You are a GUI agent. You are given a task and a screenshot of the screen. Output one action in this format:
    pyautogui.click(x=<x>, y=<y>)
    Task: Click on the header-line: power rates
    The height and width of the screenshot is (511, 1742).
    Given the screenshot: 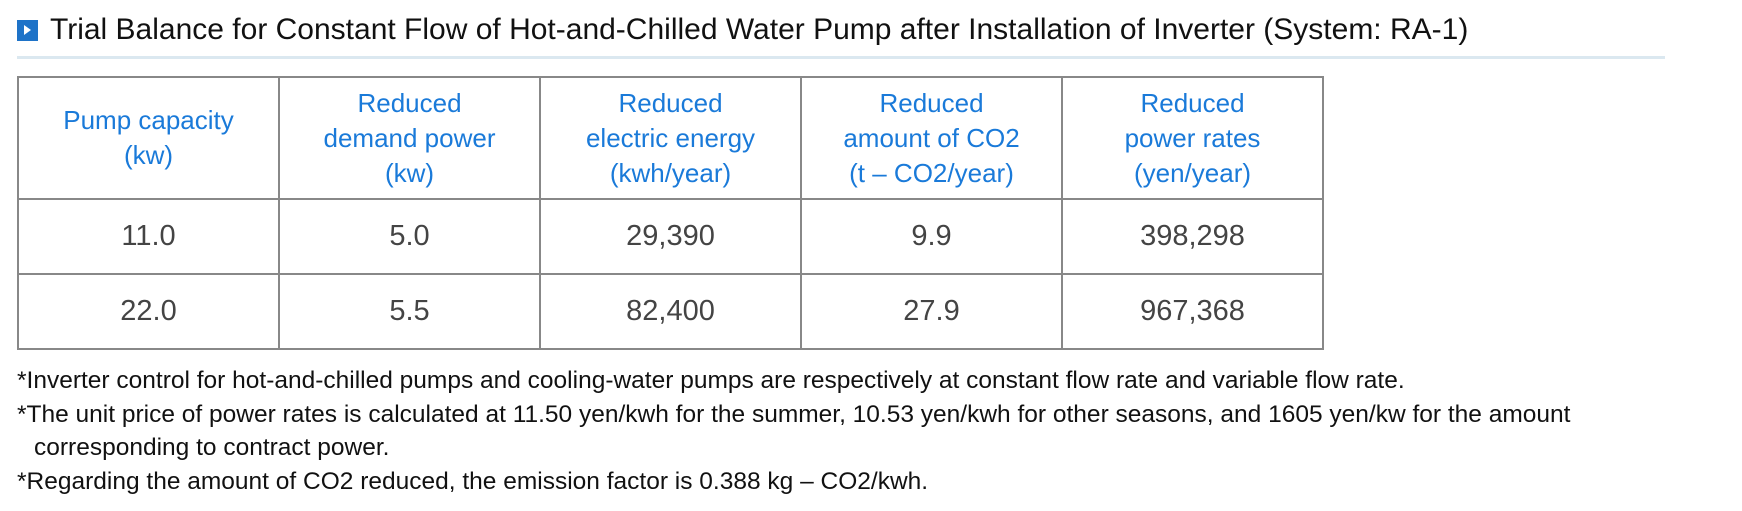 What is the action you would take?
    pyautogui.click(x=1192, y=137)
    